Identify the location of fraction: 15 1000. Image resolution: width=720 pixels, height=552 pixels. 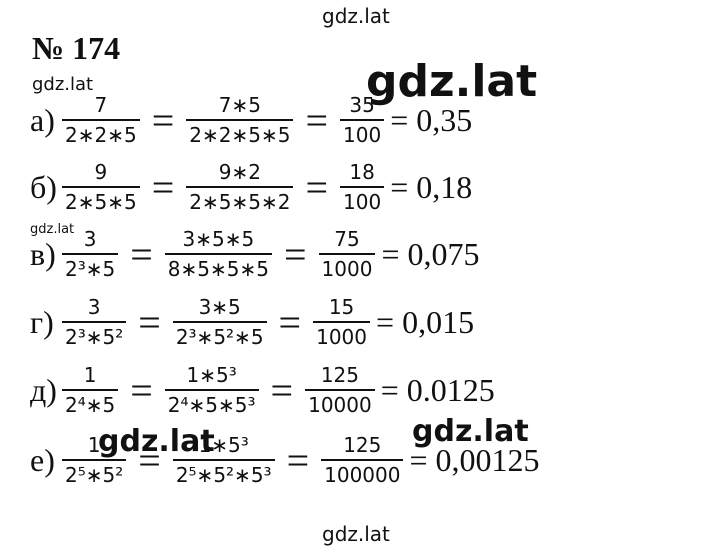
(342, 322).